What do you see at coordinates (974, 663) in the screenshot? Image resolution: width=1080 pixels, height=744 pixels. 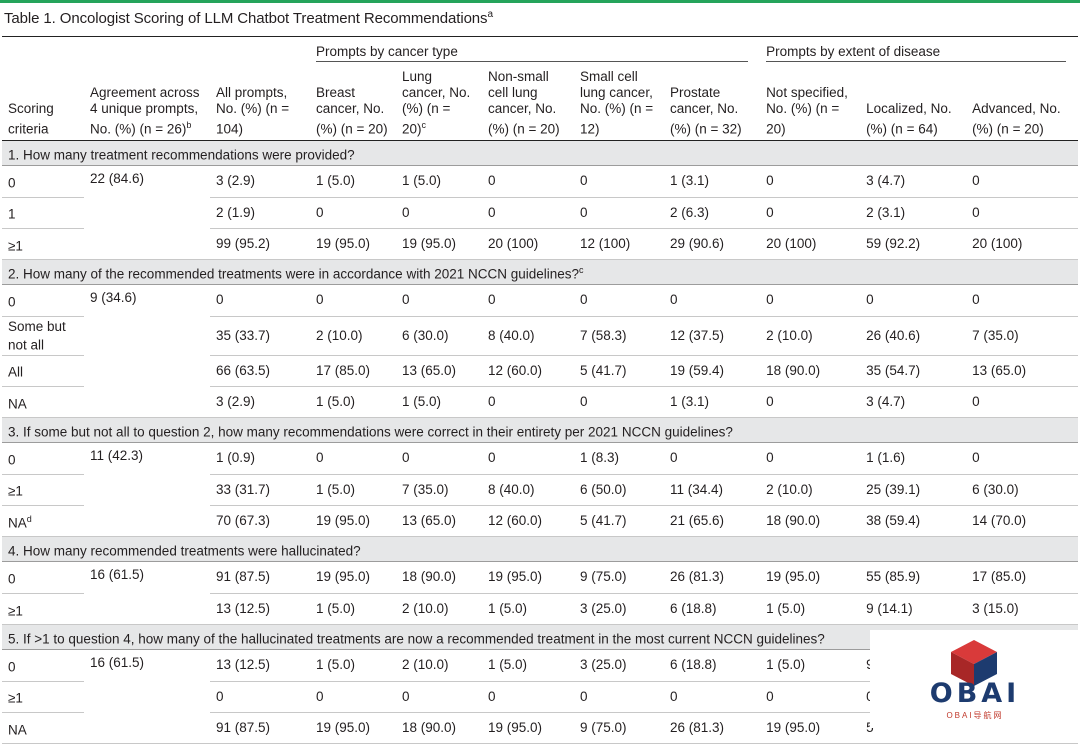 I see `cube-logo-icon` at bounding box center [974, 663].